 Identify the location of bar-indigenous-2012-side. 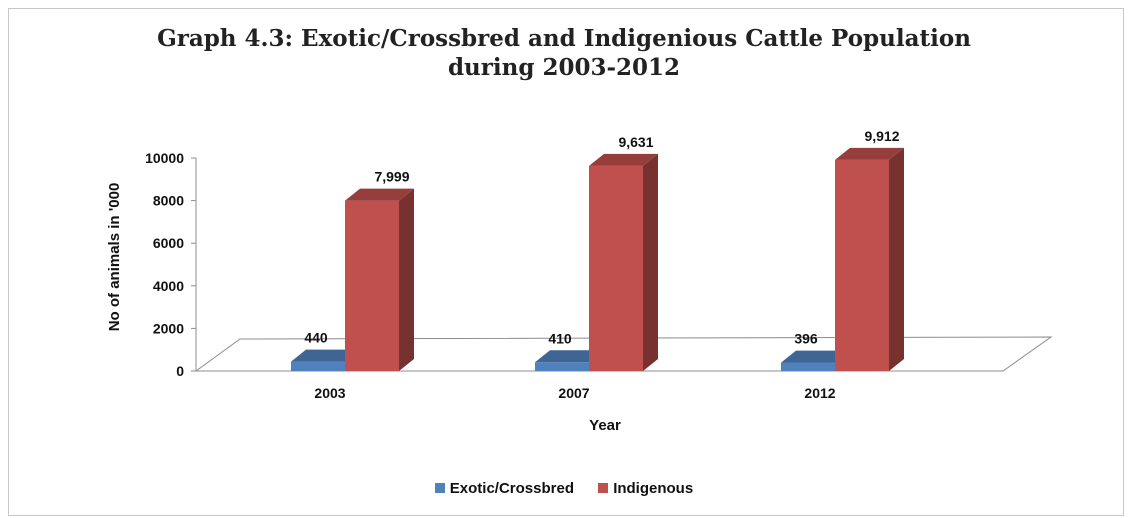
(896, 259).